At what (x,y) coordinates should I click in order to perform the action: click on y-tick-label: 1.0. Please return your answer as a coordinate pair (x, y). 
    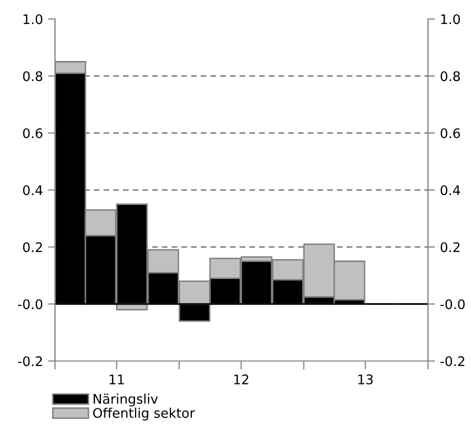
    Looking at the image, I should click on (33, 19).